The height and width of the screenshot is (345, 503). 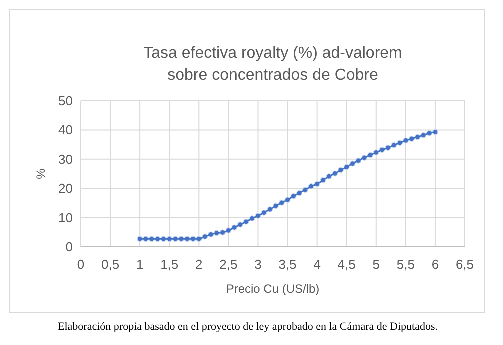 What do you see at coordinates (376, 264) in the screenshot?
I see `x-tick-label: 5` at bounding box center [376, 264].